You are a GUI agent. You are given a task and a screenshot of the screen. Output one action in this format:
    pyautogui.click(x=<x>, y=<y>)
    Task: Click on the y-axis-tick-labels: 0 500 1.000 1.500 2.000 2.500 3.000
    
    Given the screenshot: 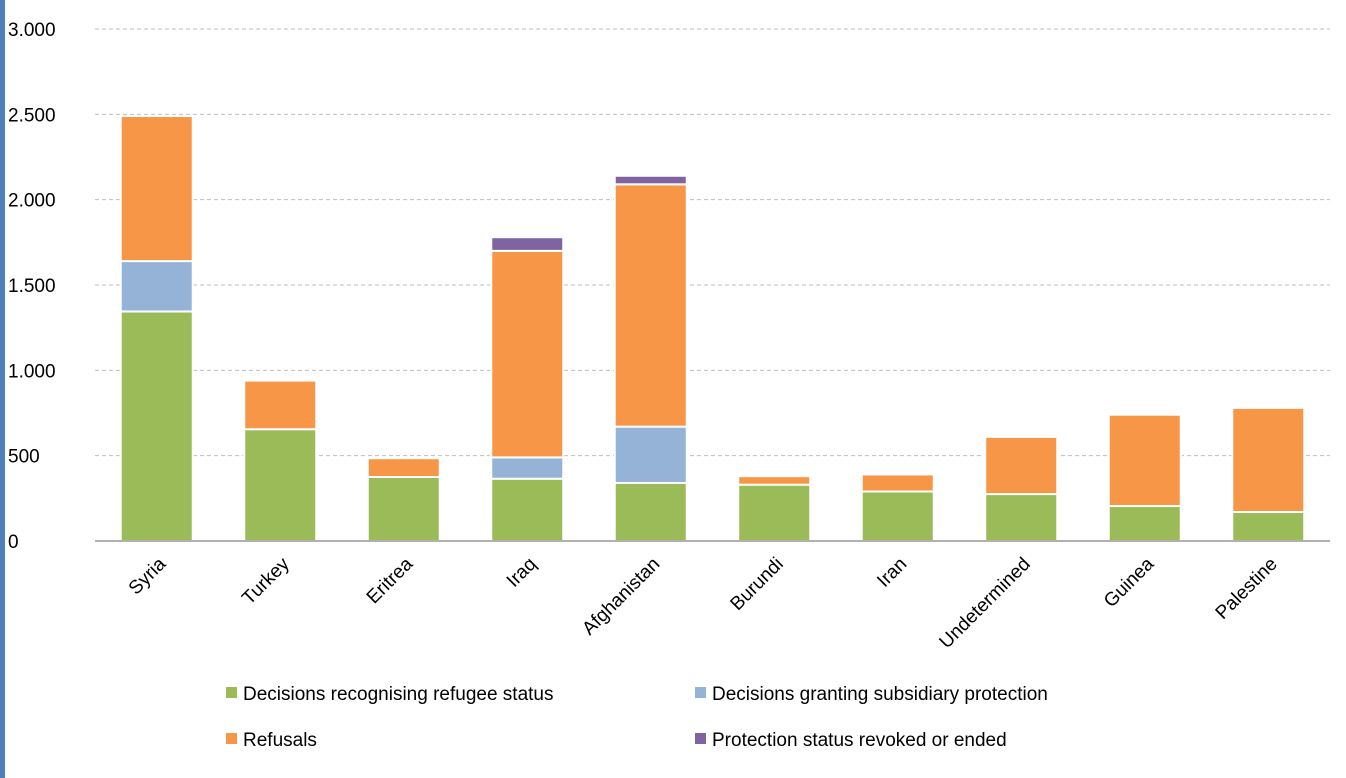 What is the action you would take?
    pyautogui.click(x=32, y=286)
    